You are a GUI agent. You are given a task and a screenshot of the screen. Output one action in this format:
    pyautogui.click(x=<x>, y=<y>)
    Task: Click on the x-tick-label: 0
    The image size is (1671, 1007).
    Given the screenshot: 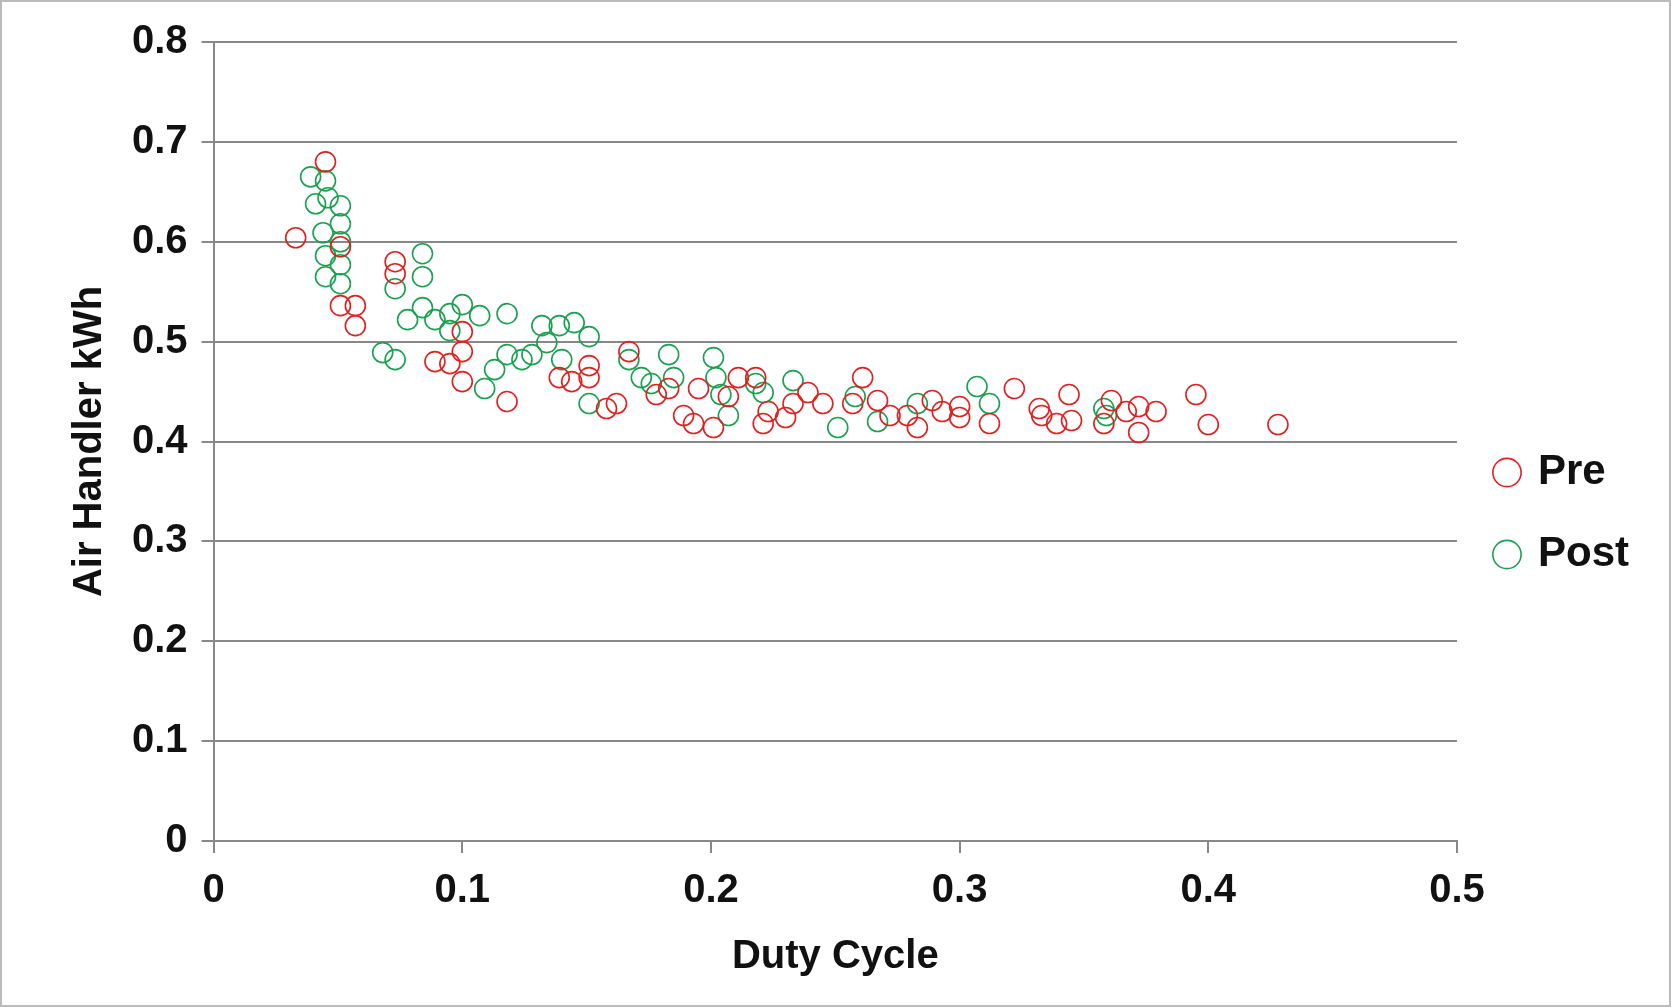 What is the action you would take?
    pyautogui.click(x=213, y=888)
    